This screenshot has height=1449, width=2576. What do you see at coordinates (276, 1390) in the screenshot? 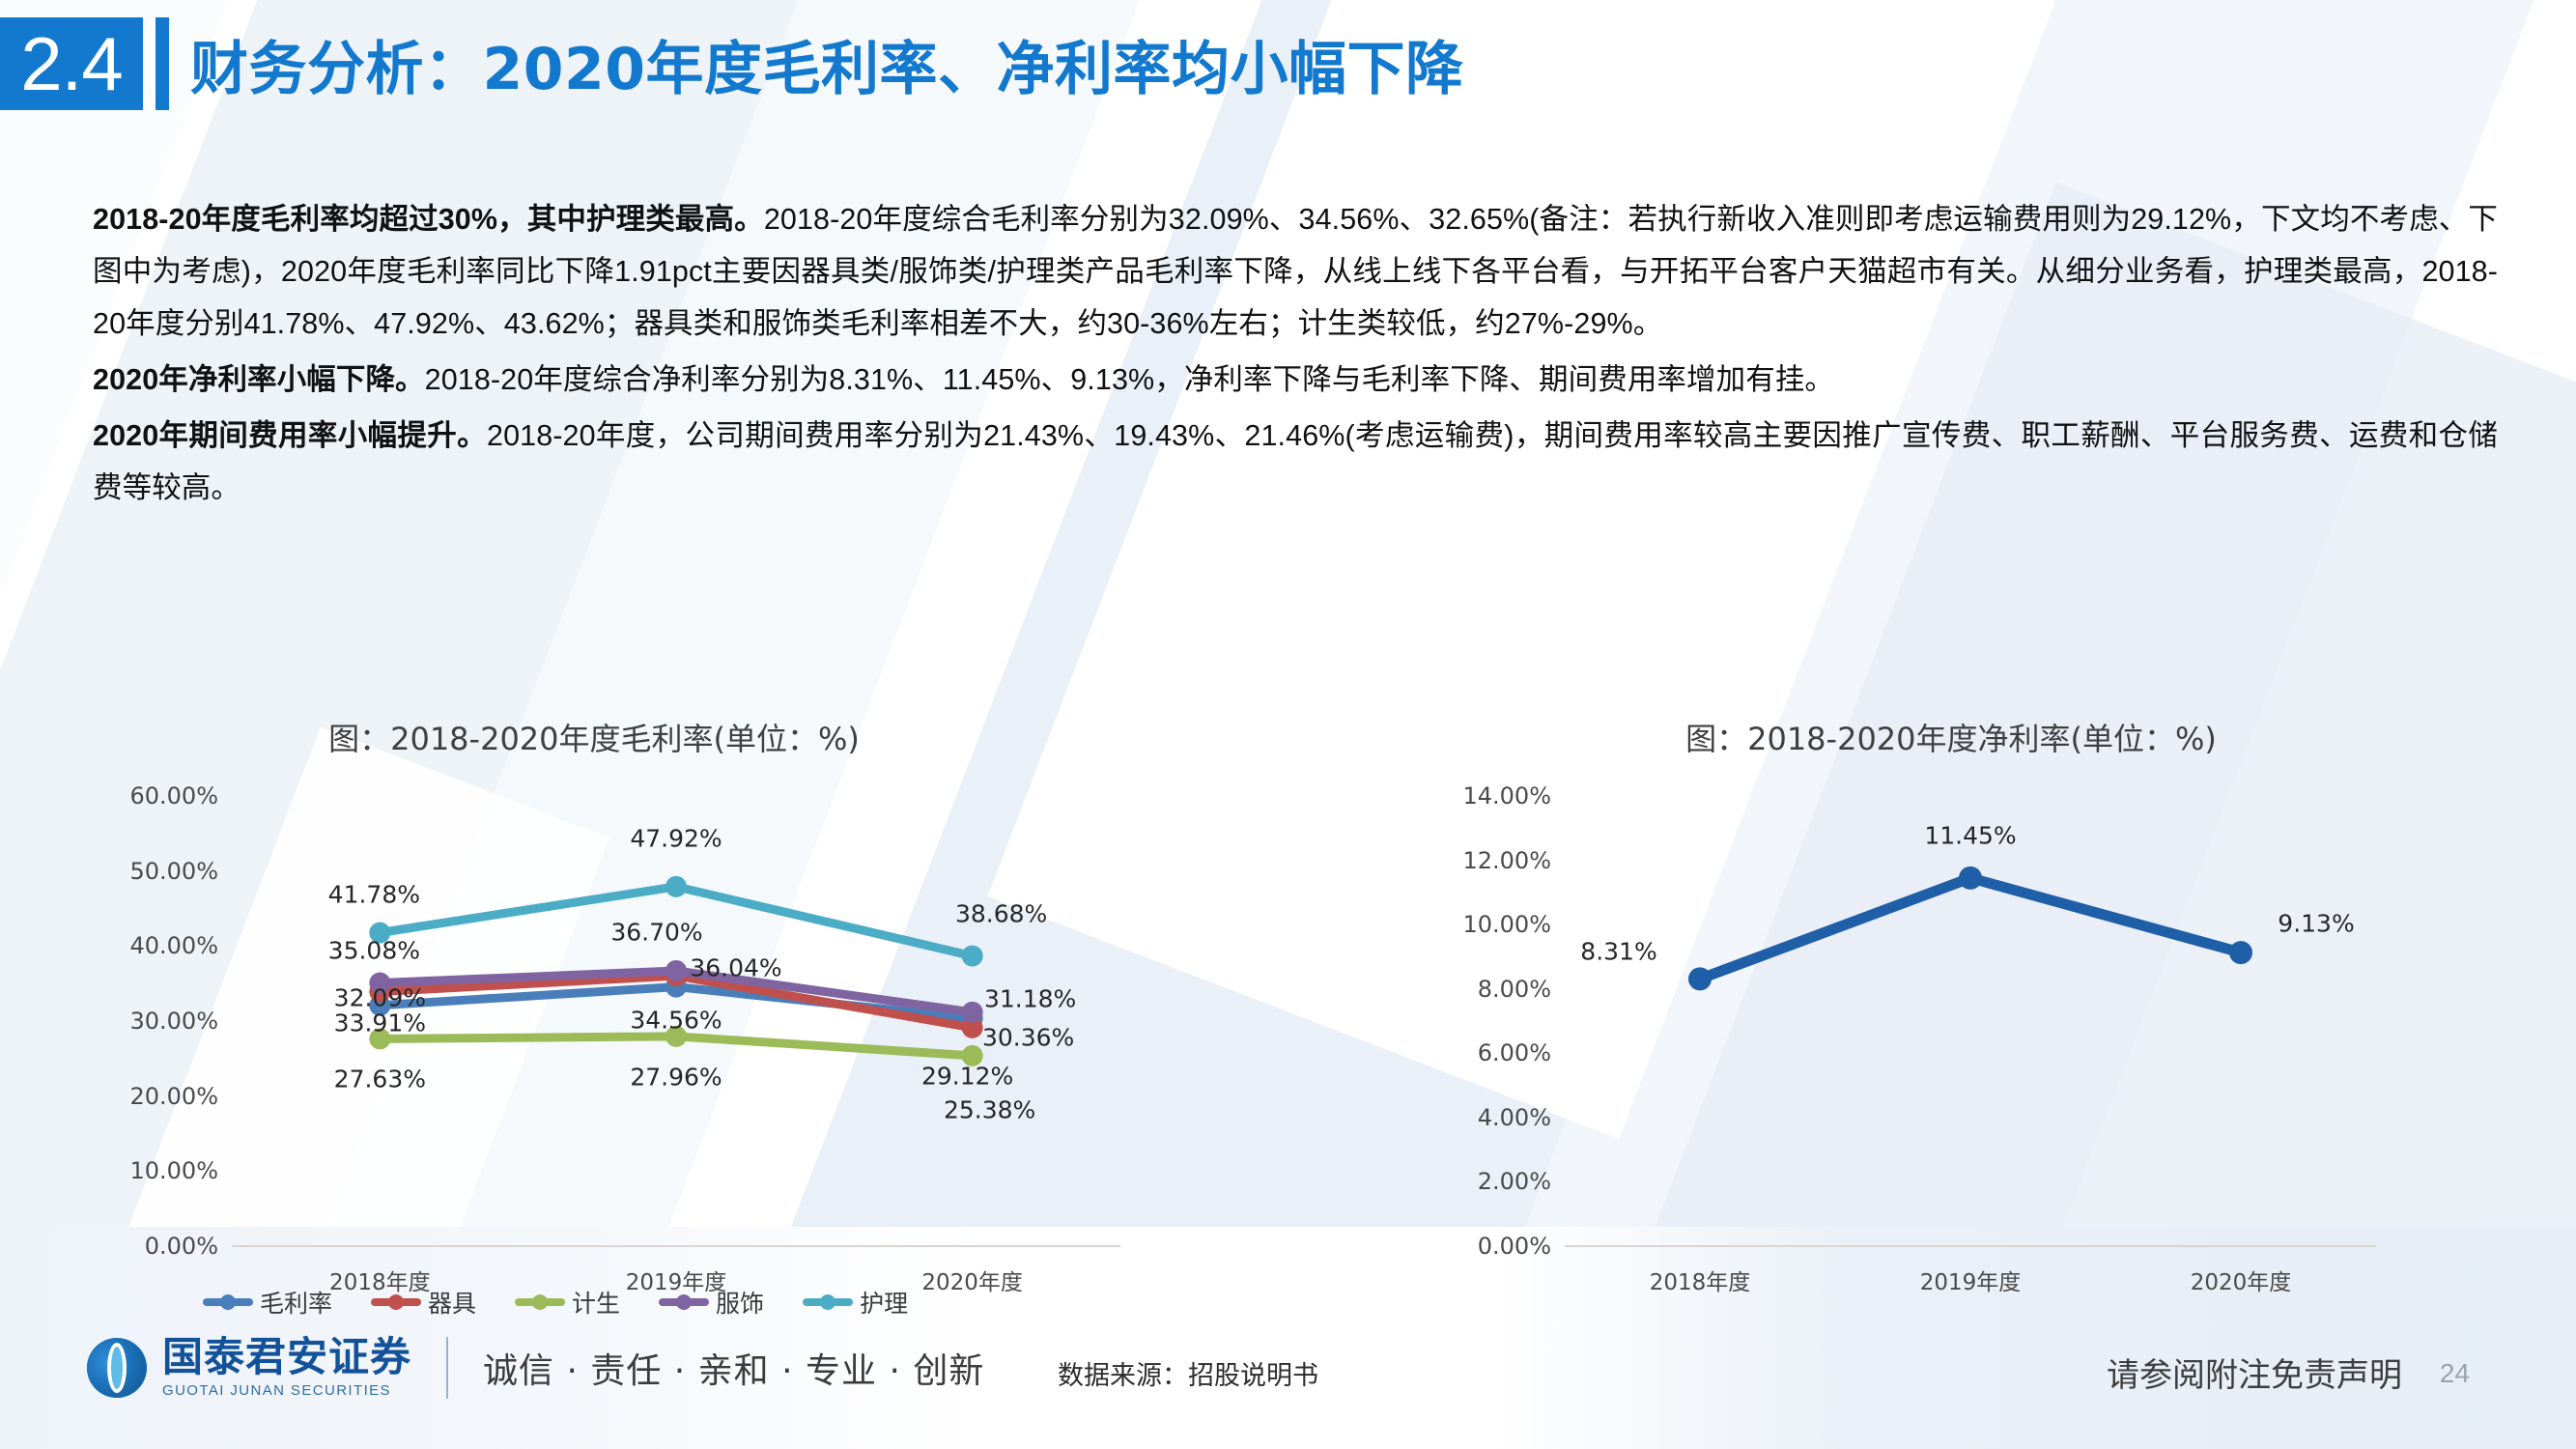
I see `logo-name-en: GUOTAI JUNAN SECURITIES` at bounding box center [276, 1390].